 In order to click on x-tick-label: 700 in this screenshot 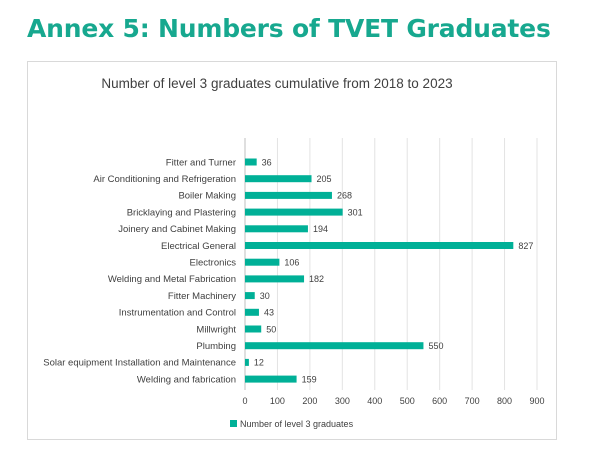, I will do `click(472, 401)`.